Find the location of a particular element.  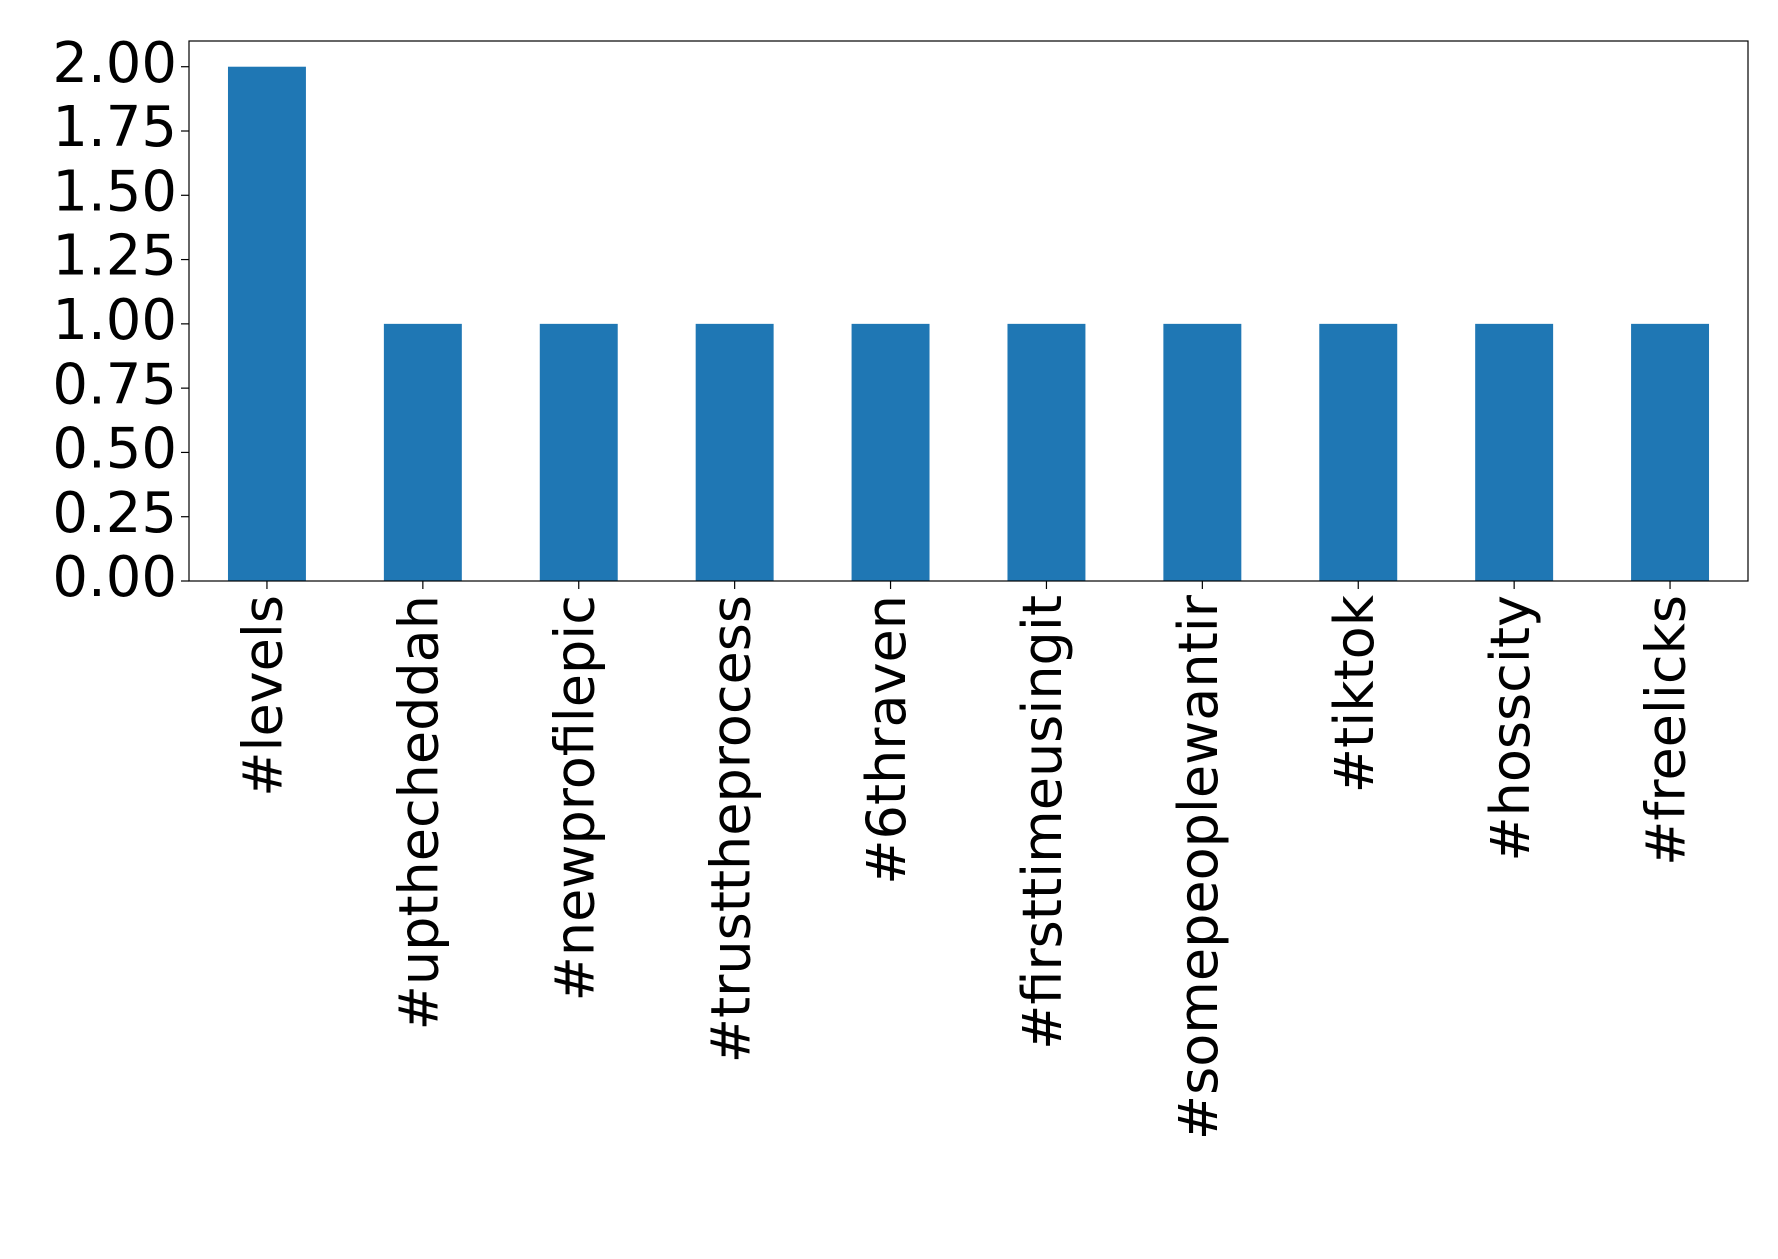

x-tick-label: #trusttheprocess is located at coordinates (730, 829).